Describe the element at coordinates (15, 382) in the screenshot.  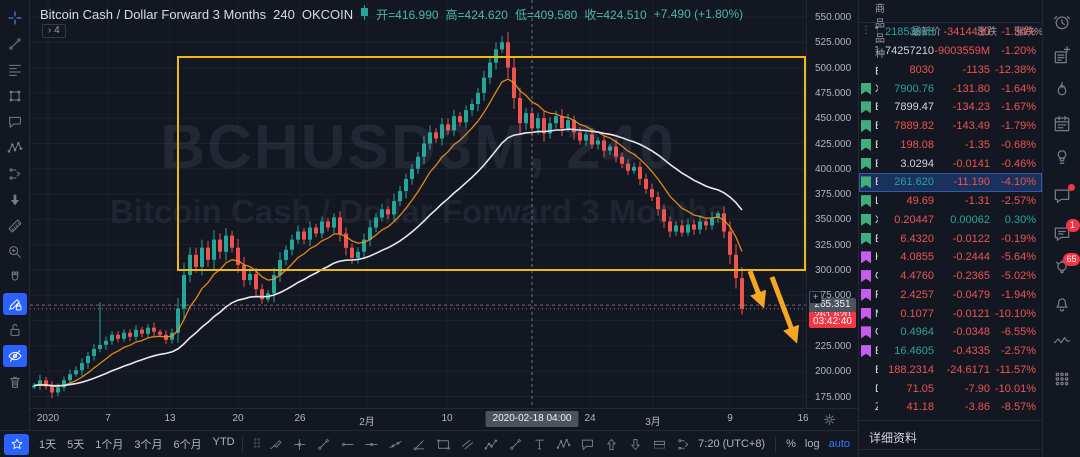
I see `trash-tool-button` at that location.